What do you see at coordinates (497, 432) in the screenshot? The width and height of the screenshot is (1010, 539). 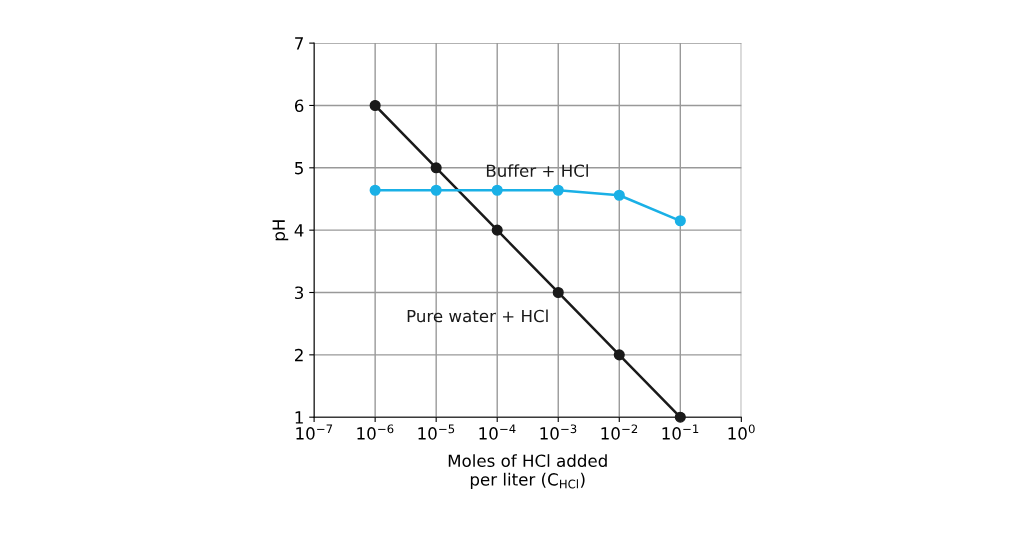 I see `x-tick-label: 10$^{−4}$` at bounding box center [497, 432].